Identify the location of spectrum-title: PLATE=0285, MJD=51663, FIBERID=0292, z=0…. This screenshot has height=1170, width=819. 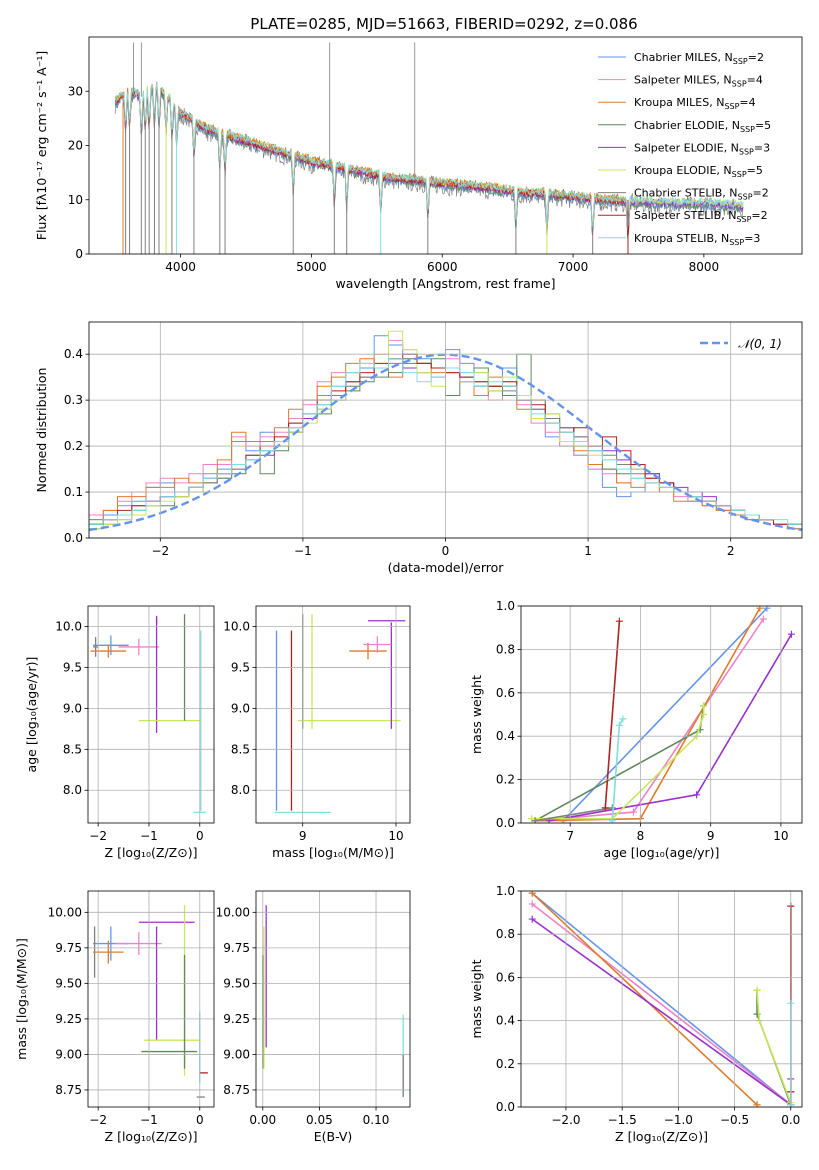
(443, 24).